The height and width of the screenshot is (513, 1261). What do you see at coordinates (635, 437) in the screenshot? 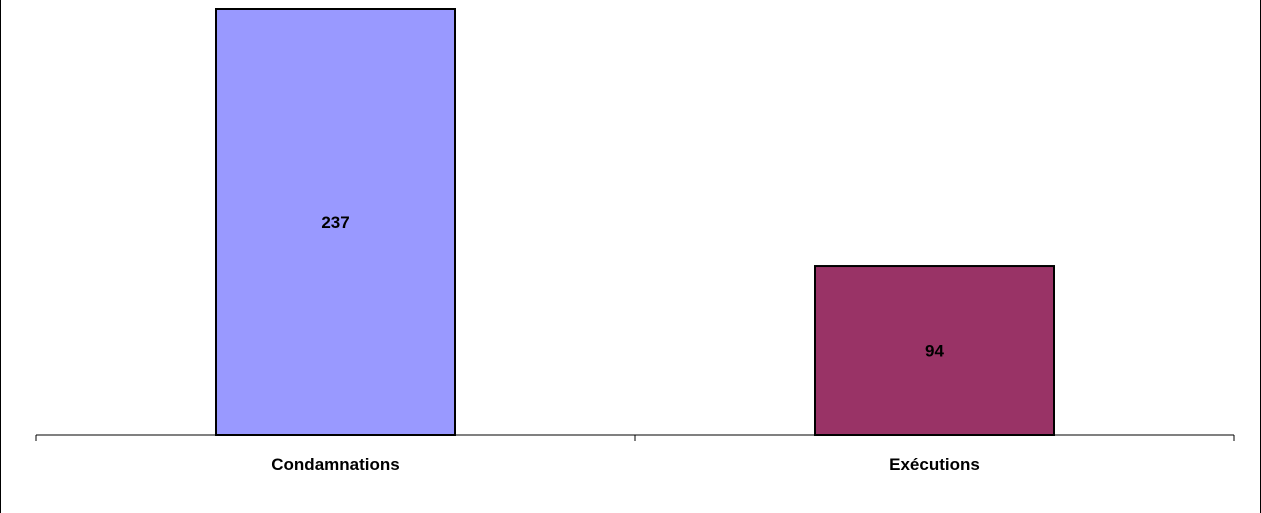
I see `x-axis` at bounding box center [635, 437].